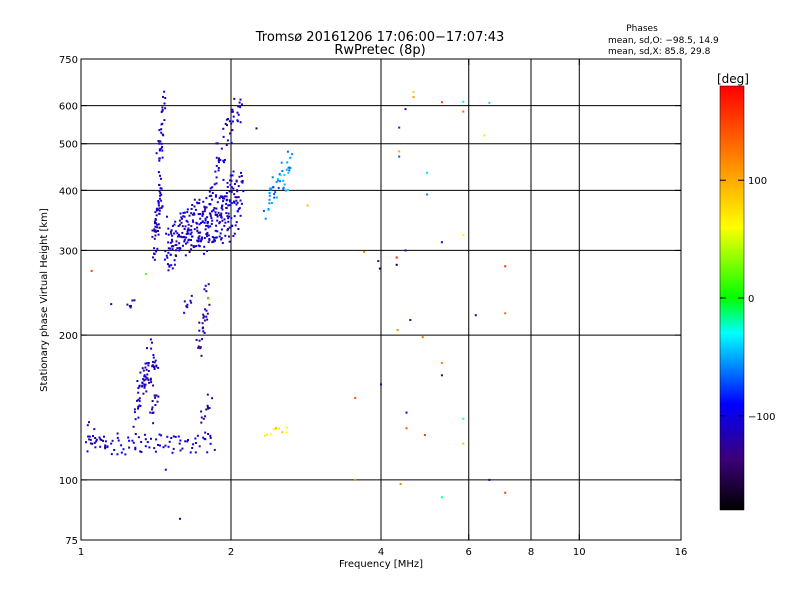 This screenshot has width=800, height=600. I want to click on x-tick-label: 16, so click(681, 552).